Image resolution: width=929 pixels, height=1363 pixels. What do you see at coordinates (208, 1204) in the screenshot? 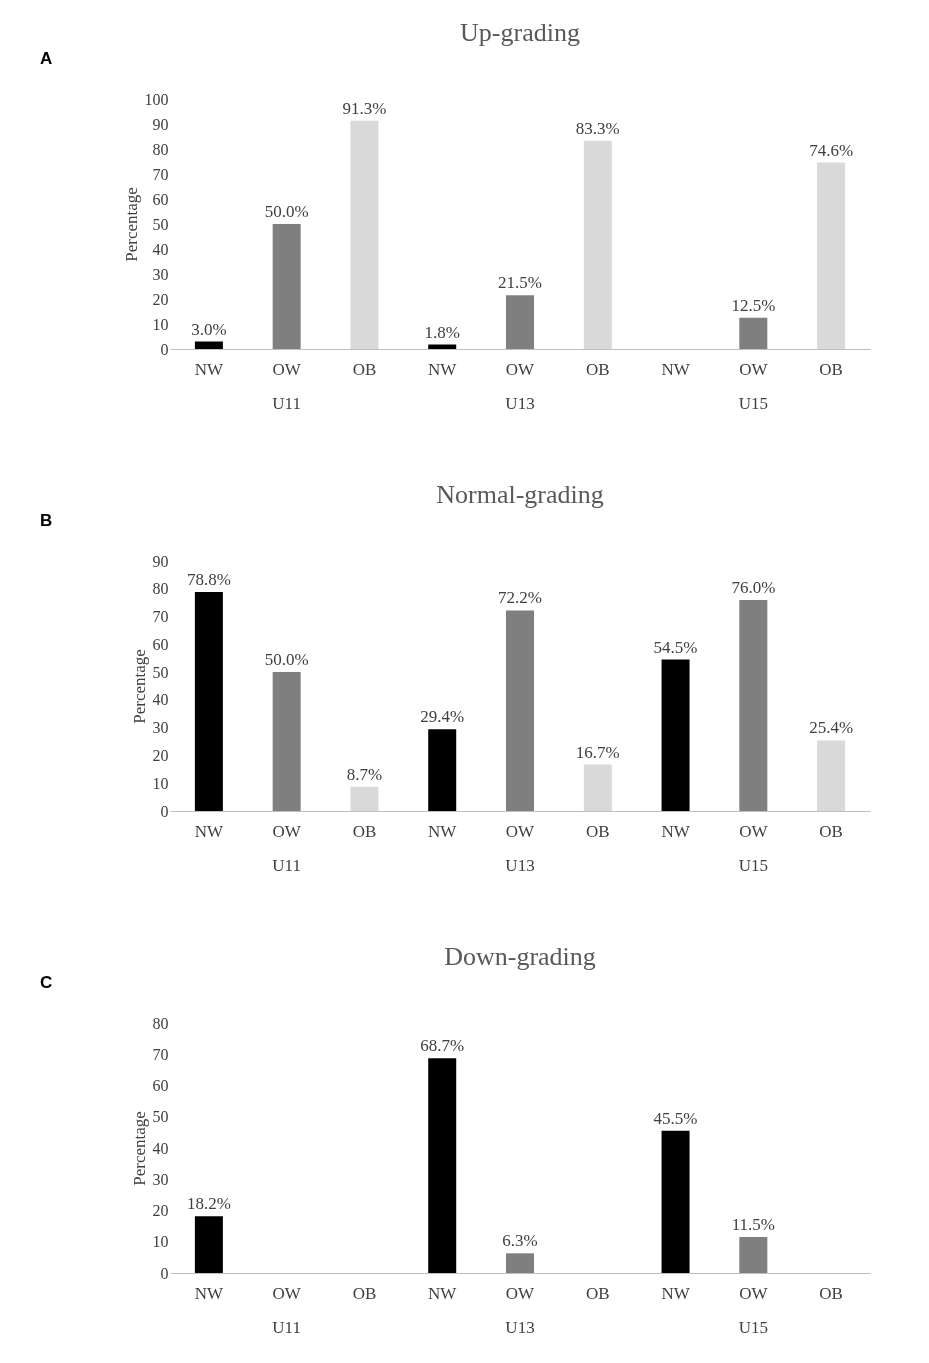
I see `data-label: 18.2%` at bounding box center [208, 1204].